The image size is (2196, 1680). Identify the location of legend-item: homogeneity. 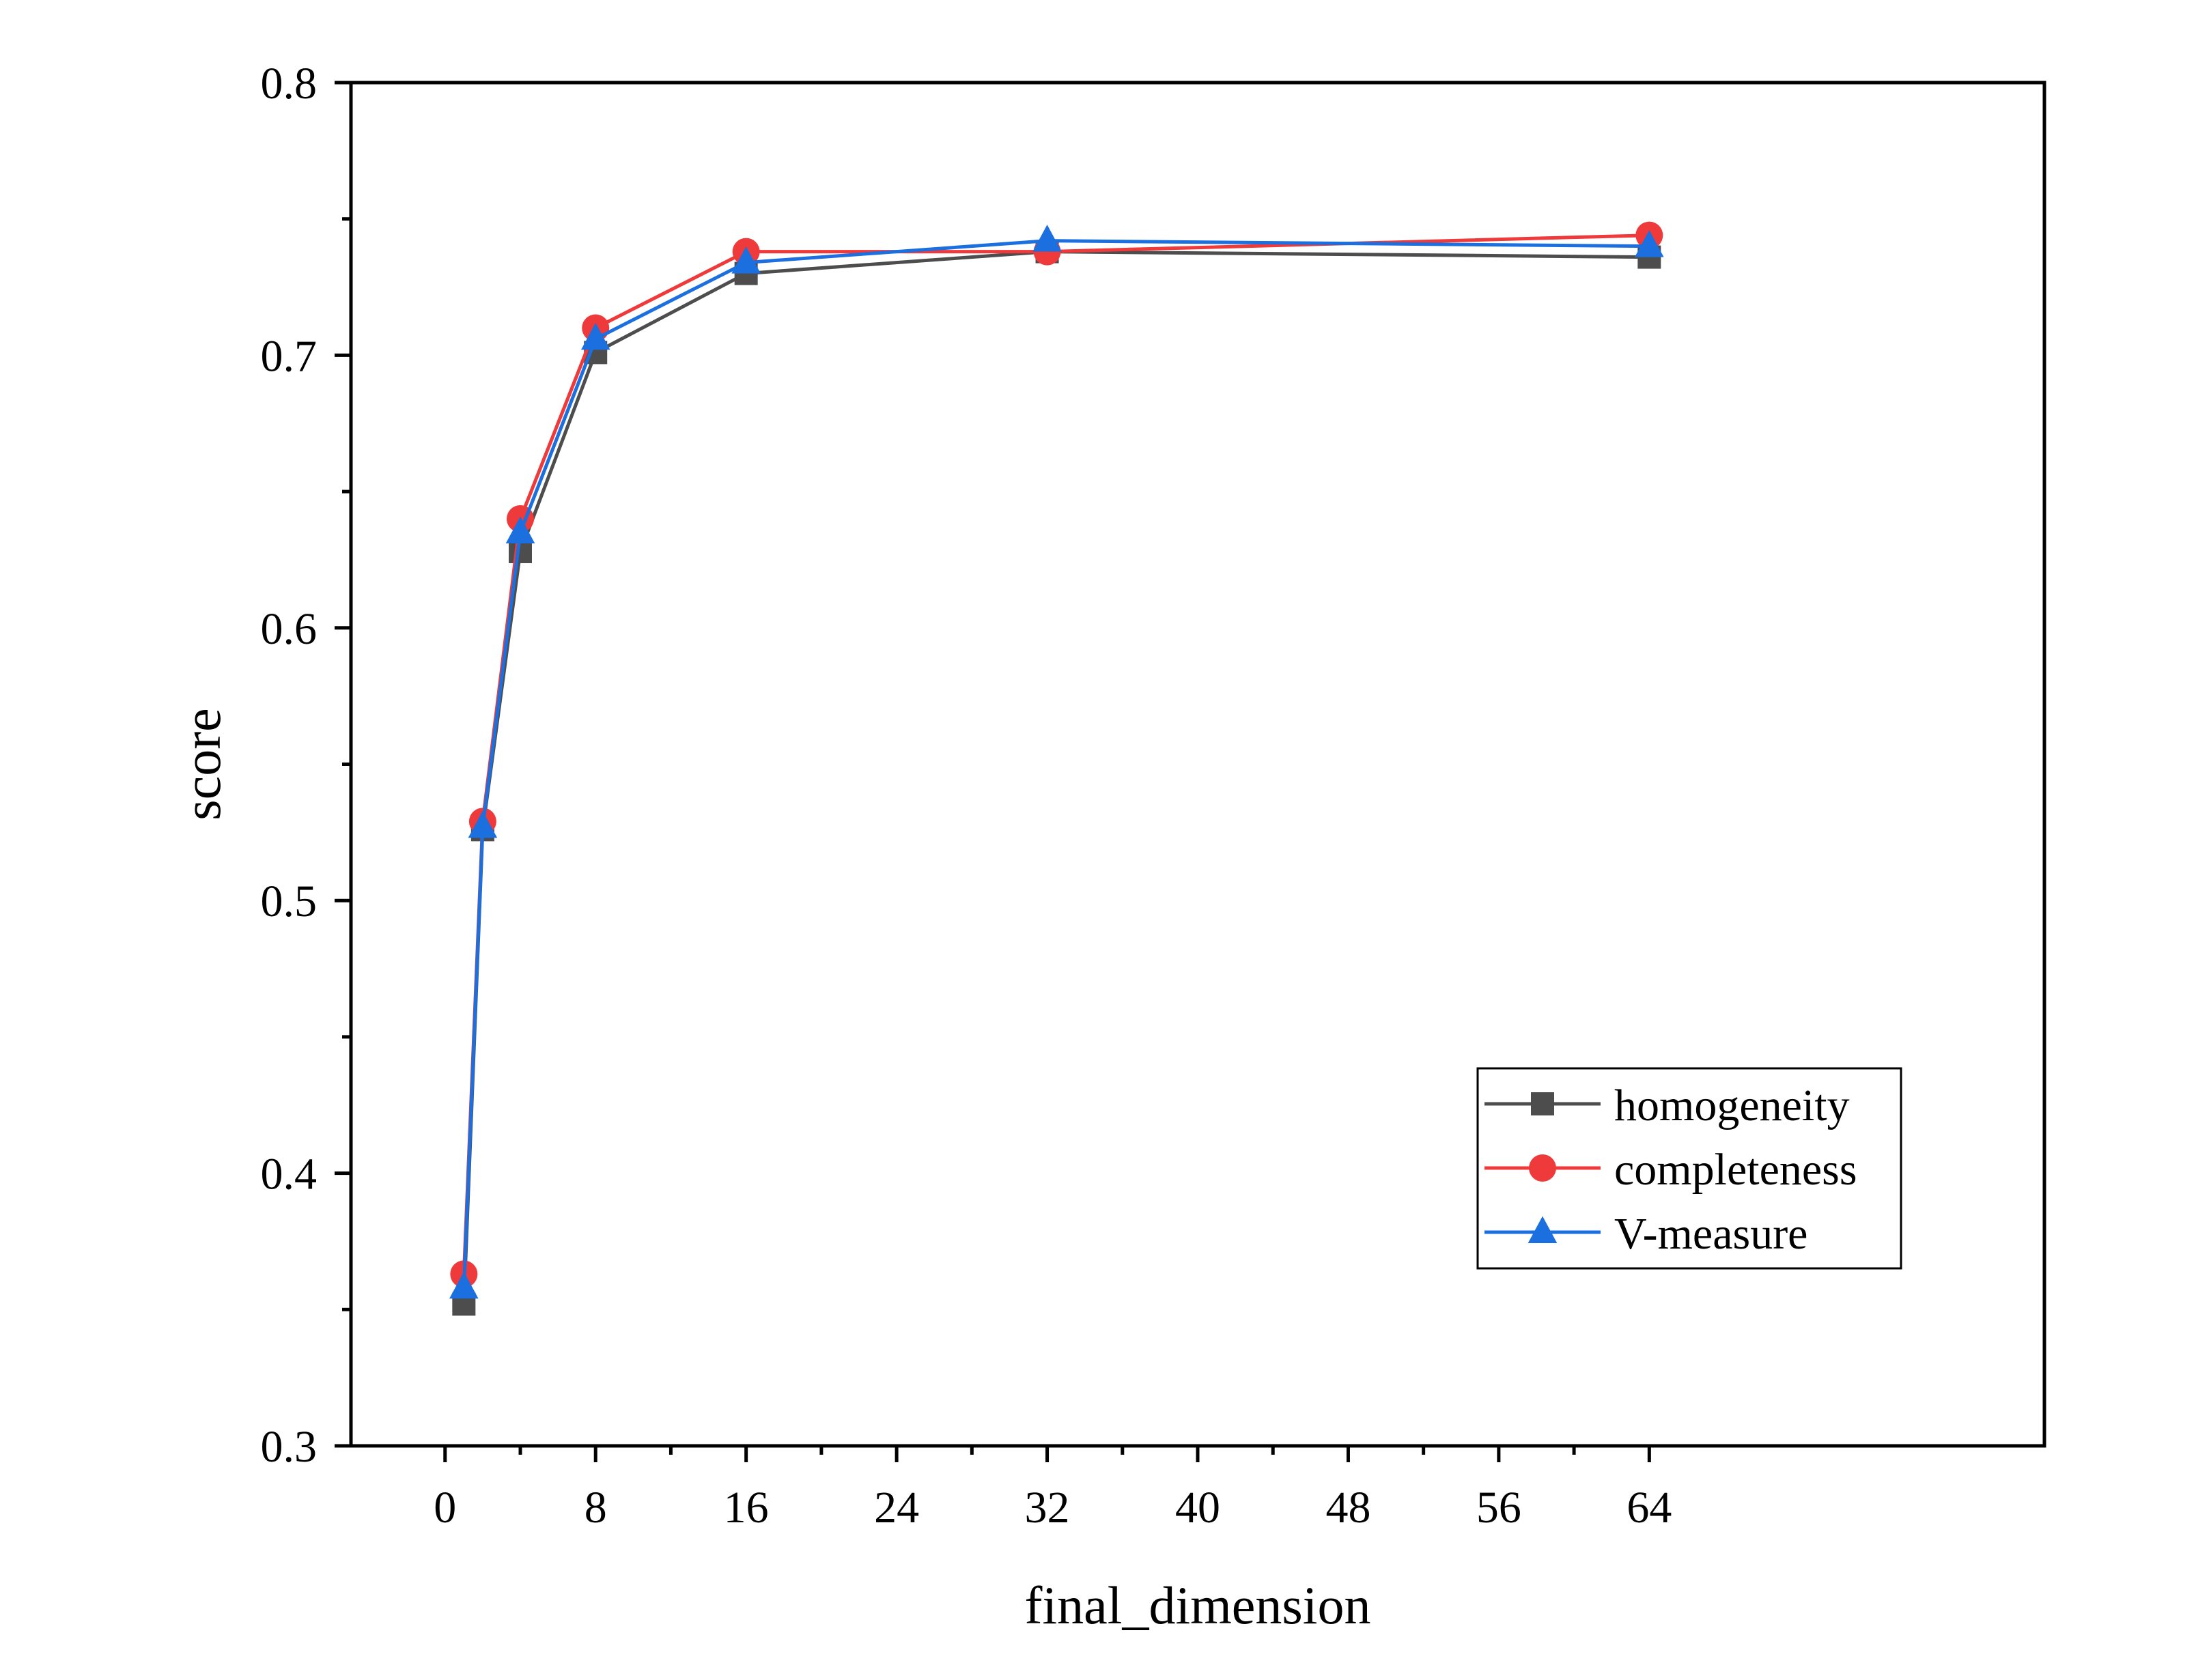
(1667, 1105).